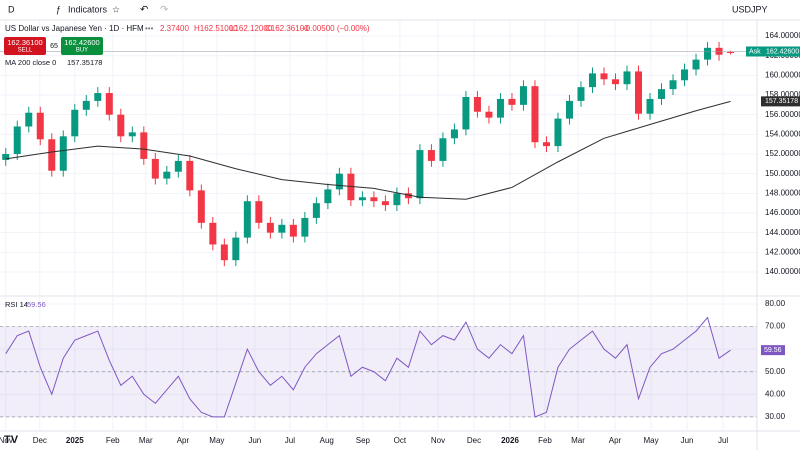 The image size is (800, 450). Describe the element at coordinates (782, 192) in the screenshot. I see `price-axis-label: 148.00000` at that location.